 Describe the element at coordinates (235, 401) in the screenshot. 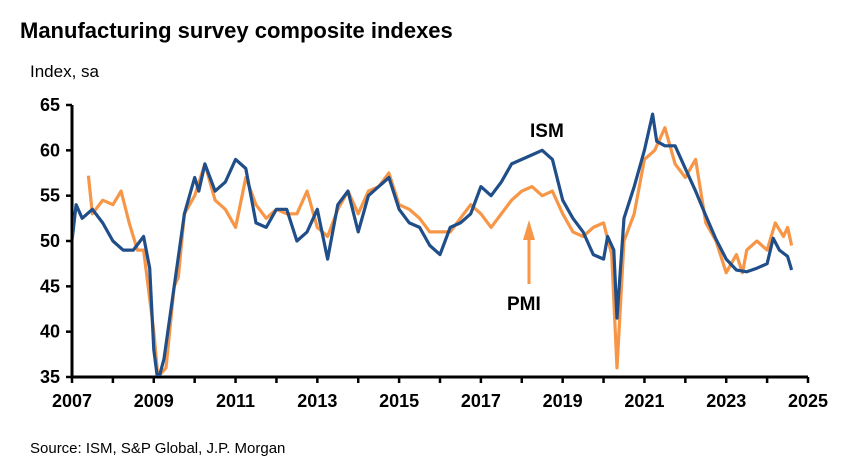

I see `x-tick-label: 2011` at that location.